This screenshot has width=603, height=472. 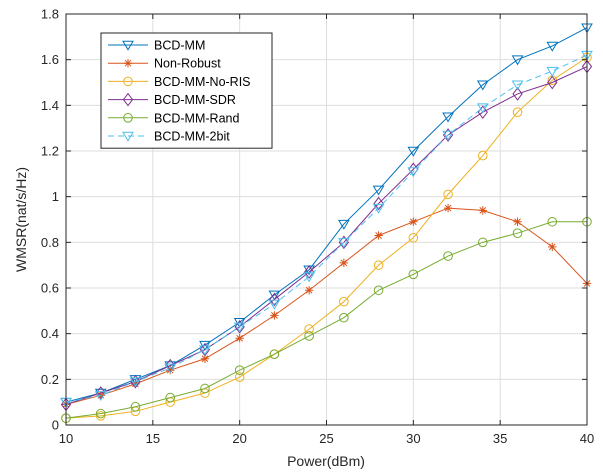 I want to click on x-tick-label: 25, so click(x=326, y=438).